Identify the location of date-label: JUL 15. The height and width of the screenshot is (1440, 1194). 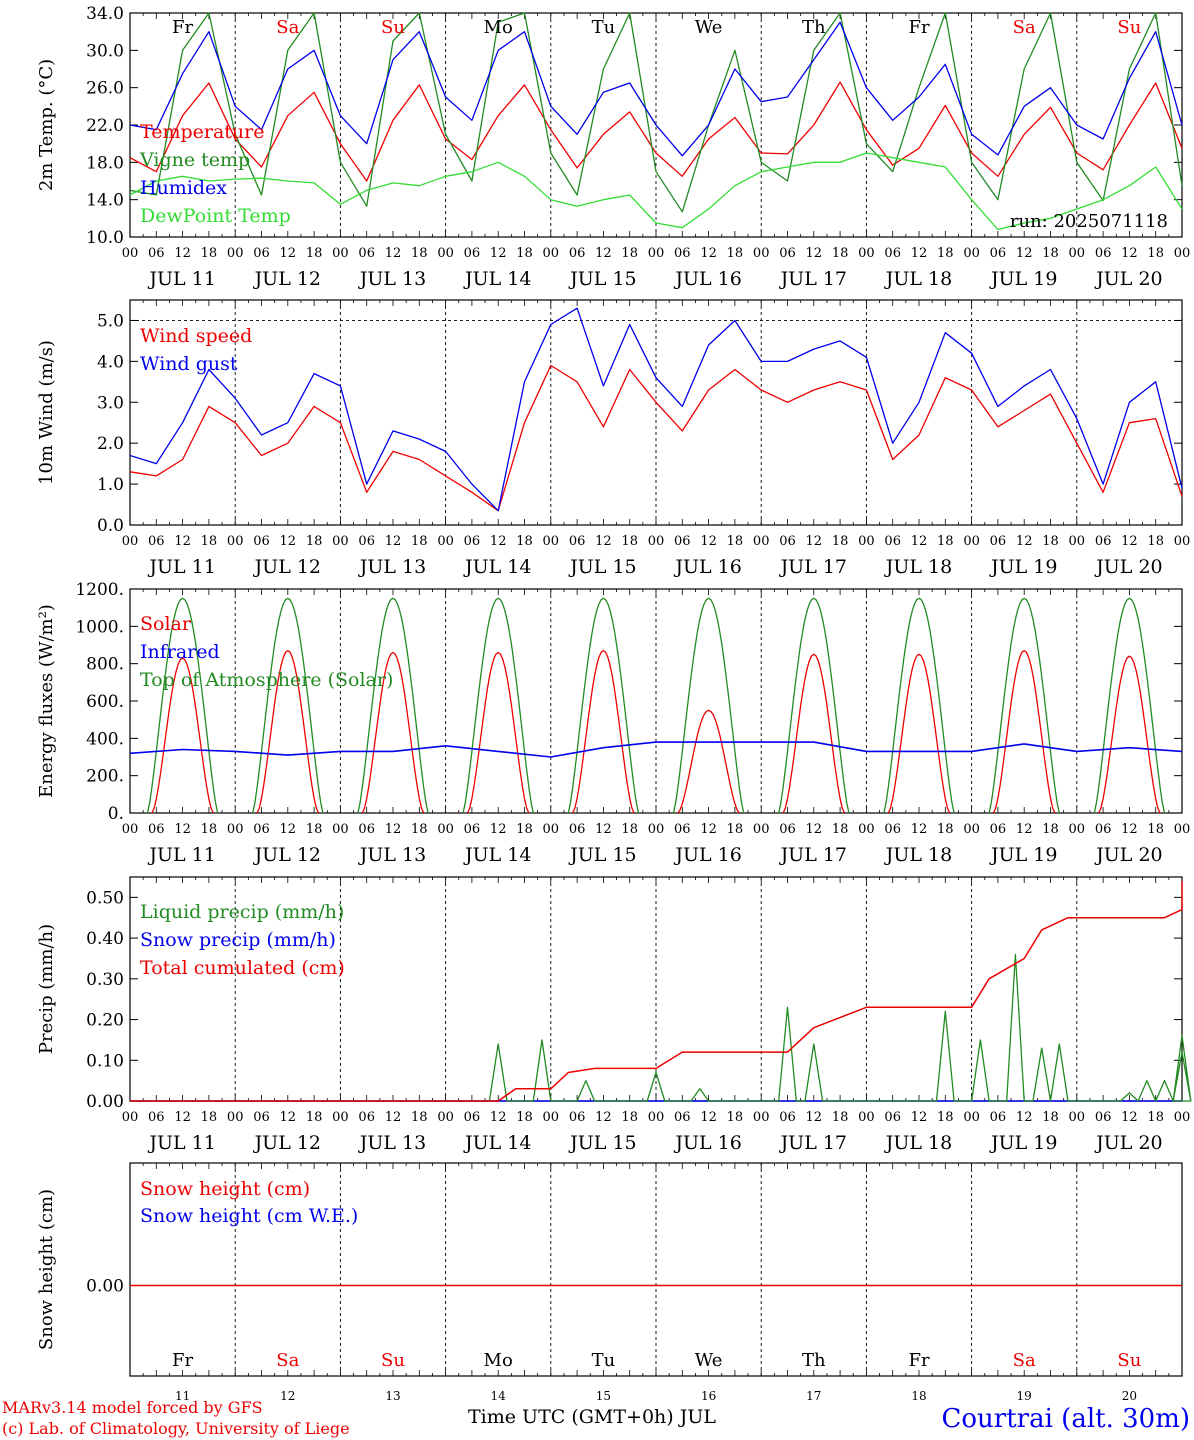
(602, 567).